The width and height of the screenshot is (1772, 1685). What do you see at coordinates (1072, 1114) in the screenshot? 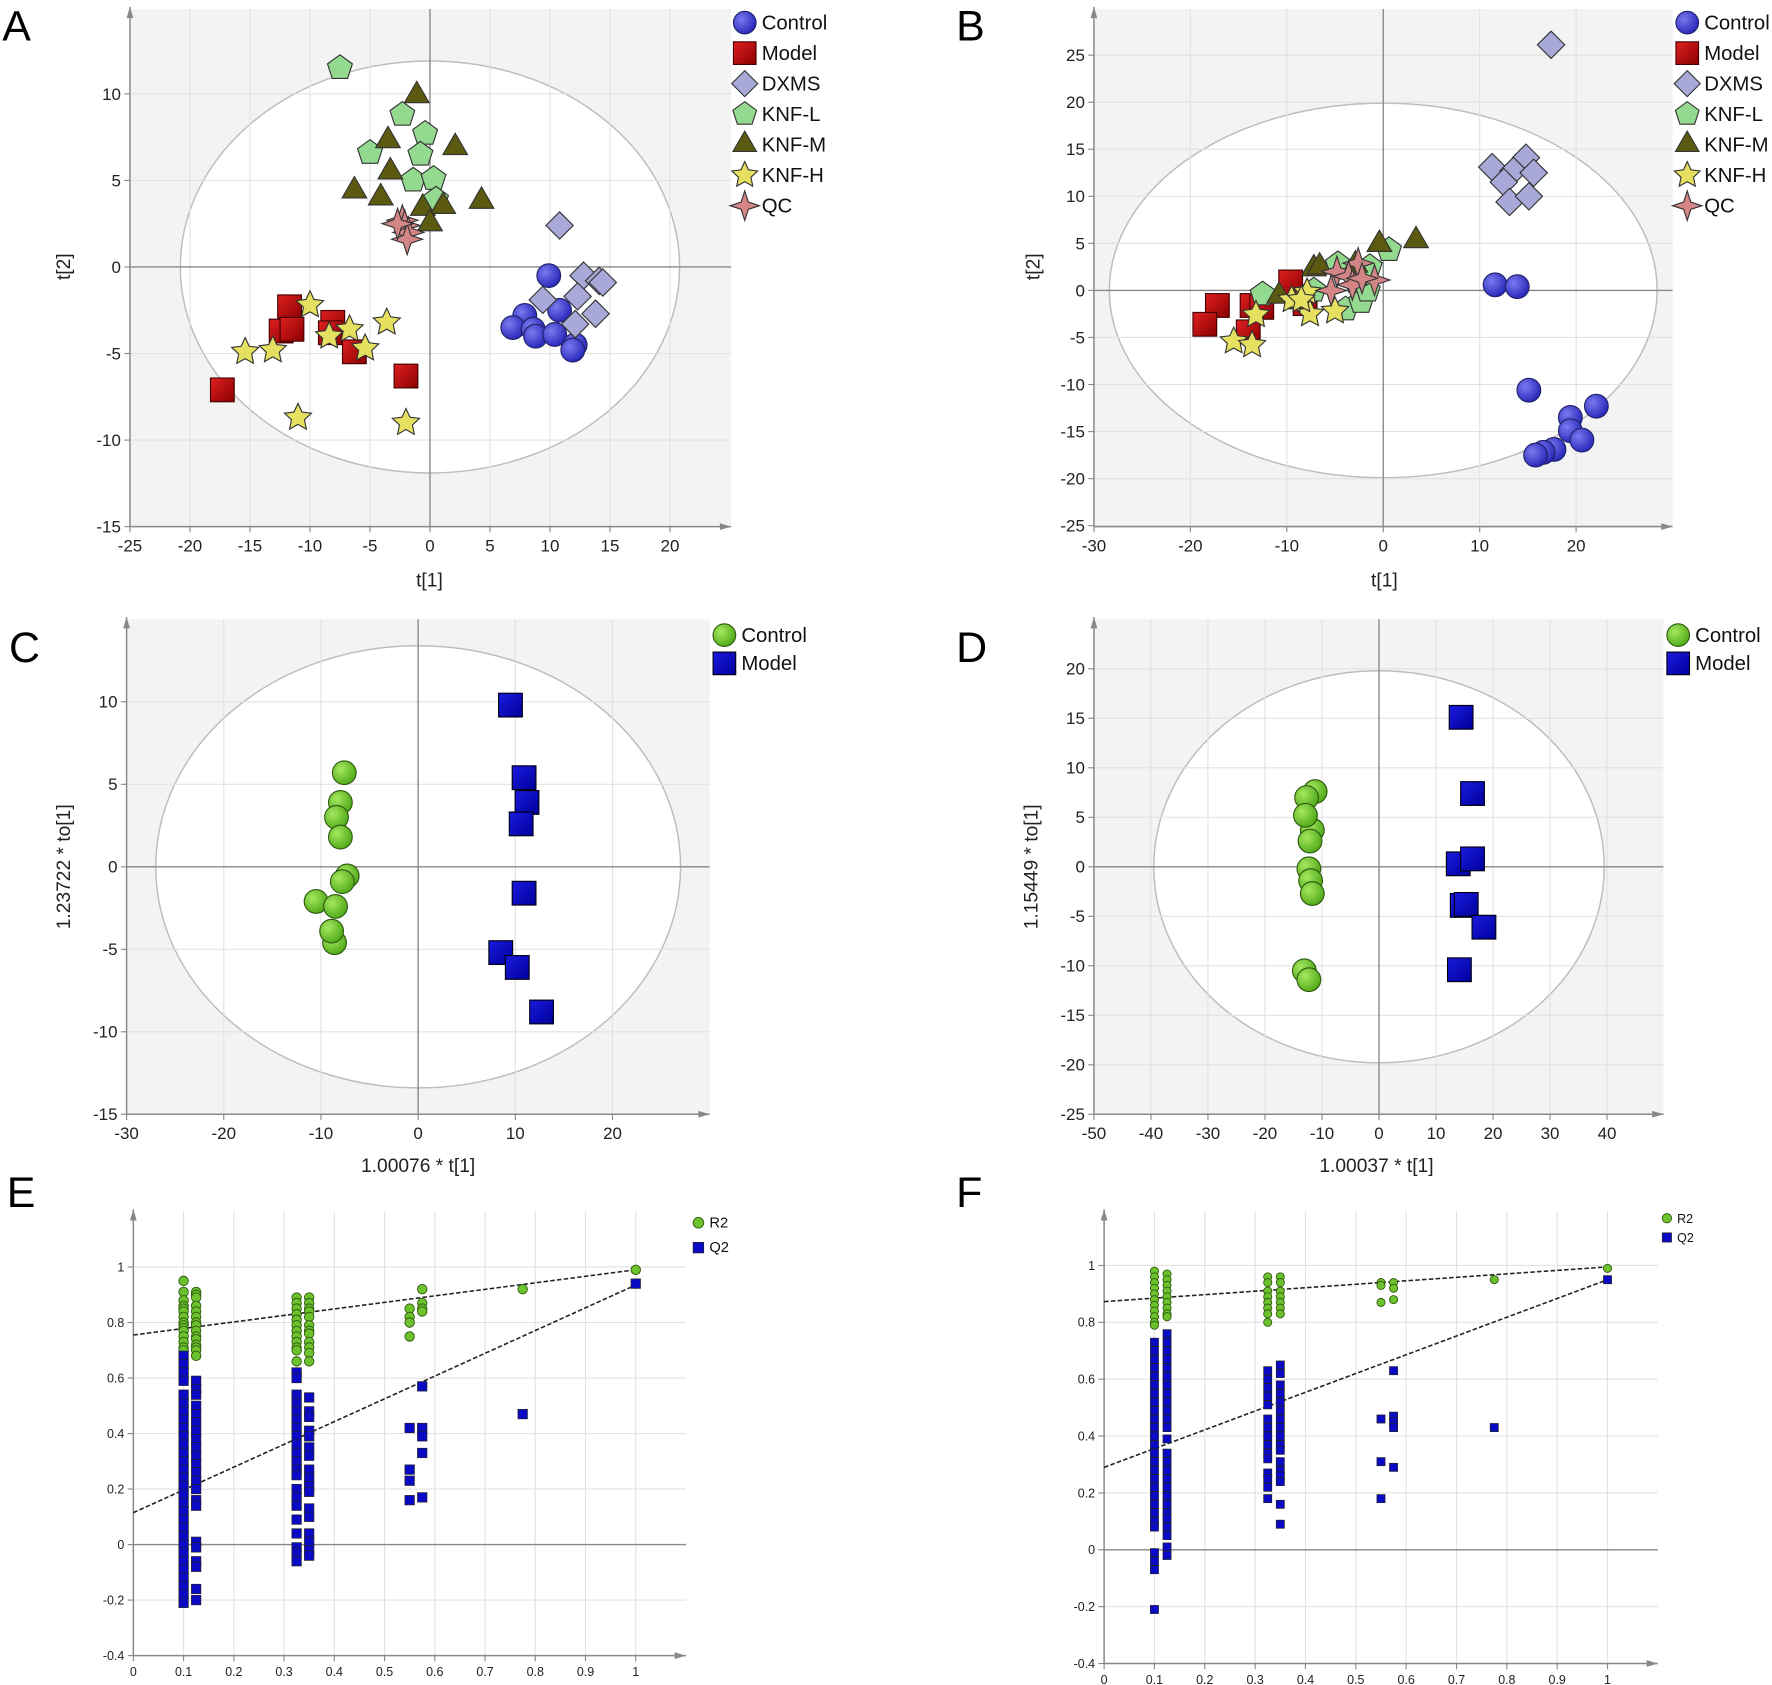
I see `y-tick-label: -25` at bounding box center [1072, 1114].